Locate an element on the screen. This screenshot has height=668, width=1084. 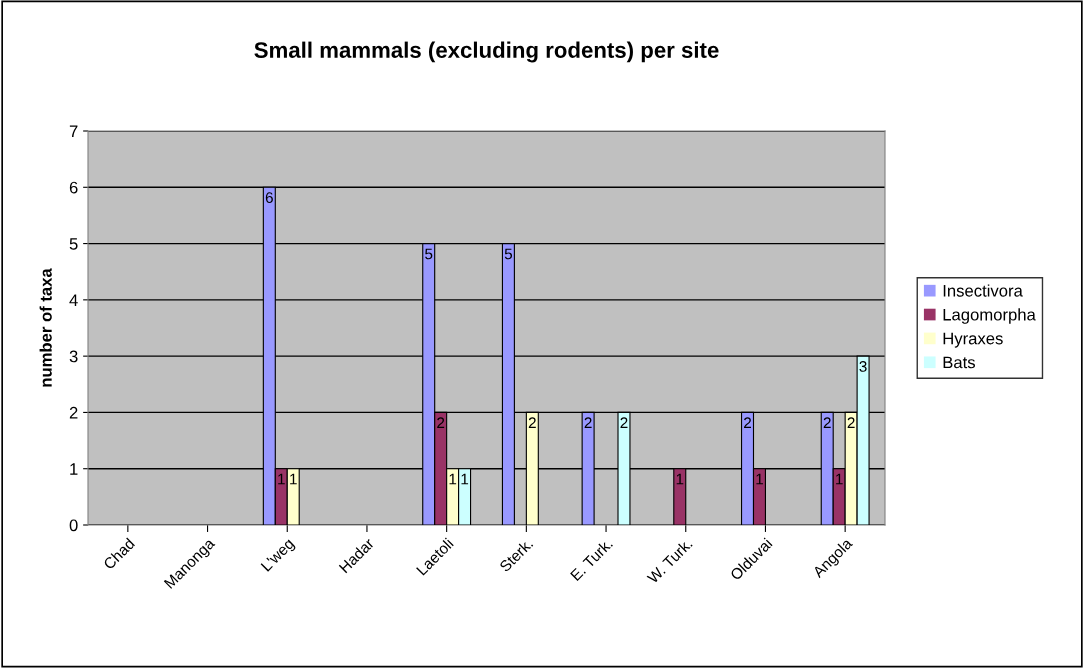
data-label: 6 is located at coordinates (269, 198).